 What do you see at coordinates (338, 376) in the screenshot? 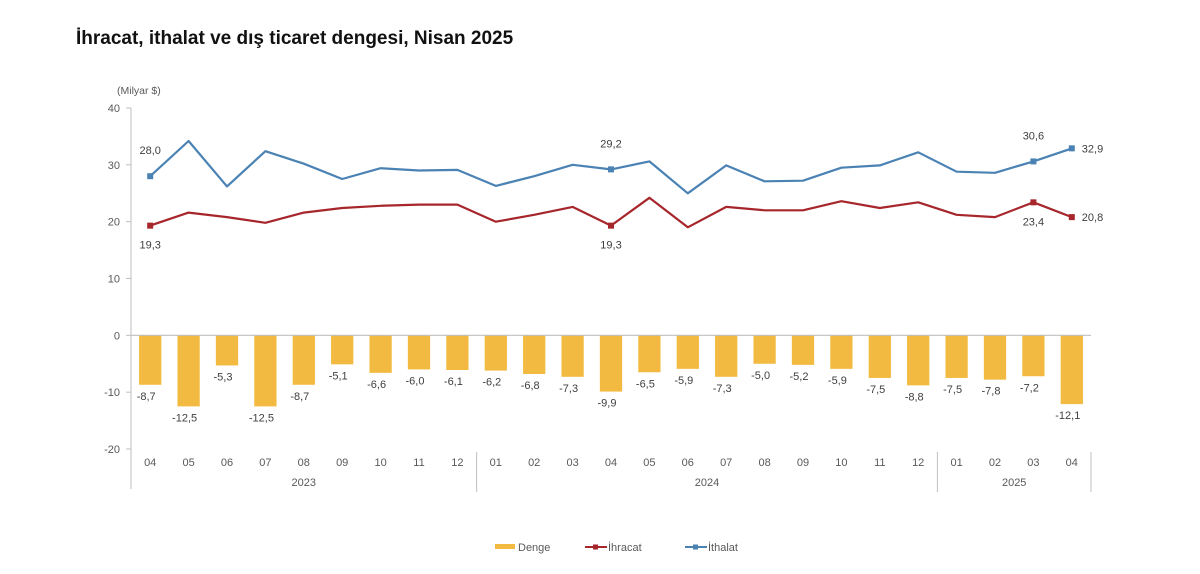
I see `bar-data-label: -5,1` at bounding box center [338, 376].